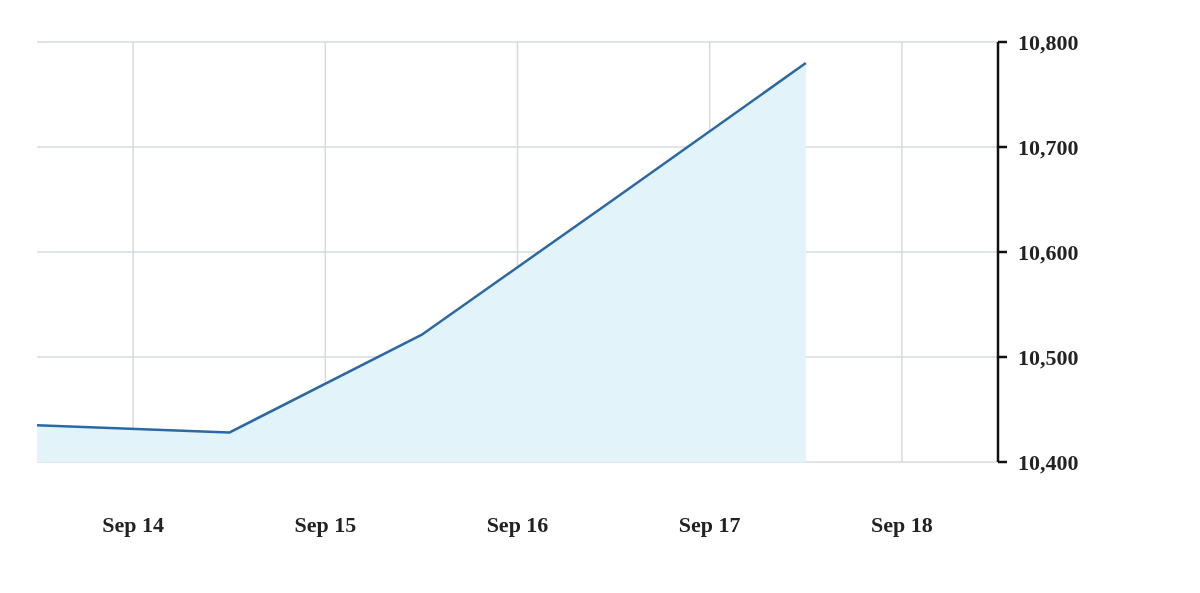 The image size is (1200, 593). What do you see at coordinates (1048, 462) in the screenshot?
I see `y-tick-label: 10,400` at bounding box center [1048, 462].